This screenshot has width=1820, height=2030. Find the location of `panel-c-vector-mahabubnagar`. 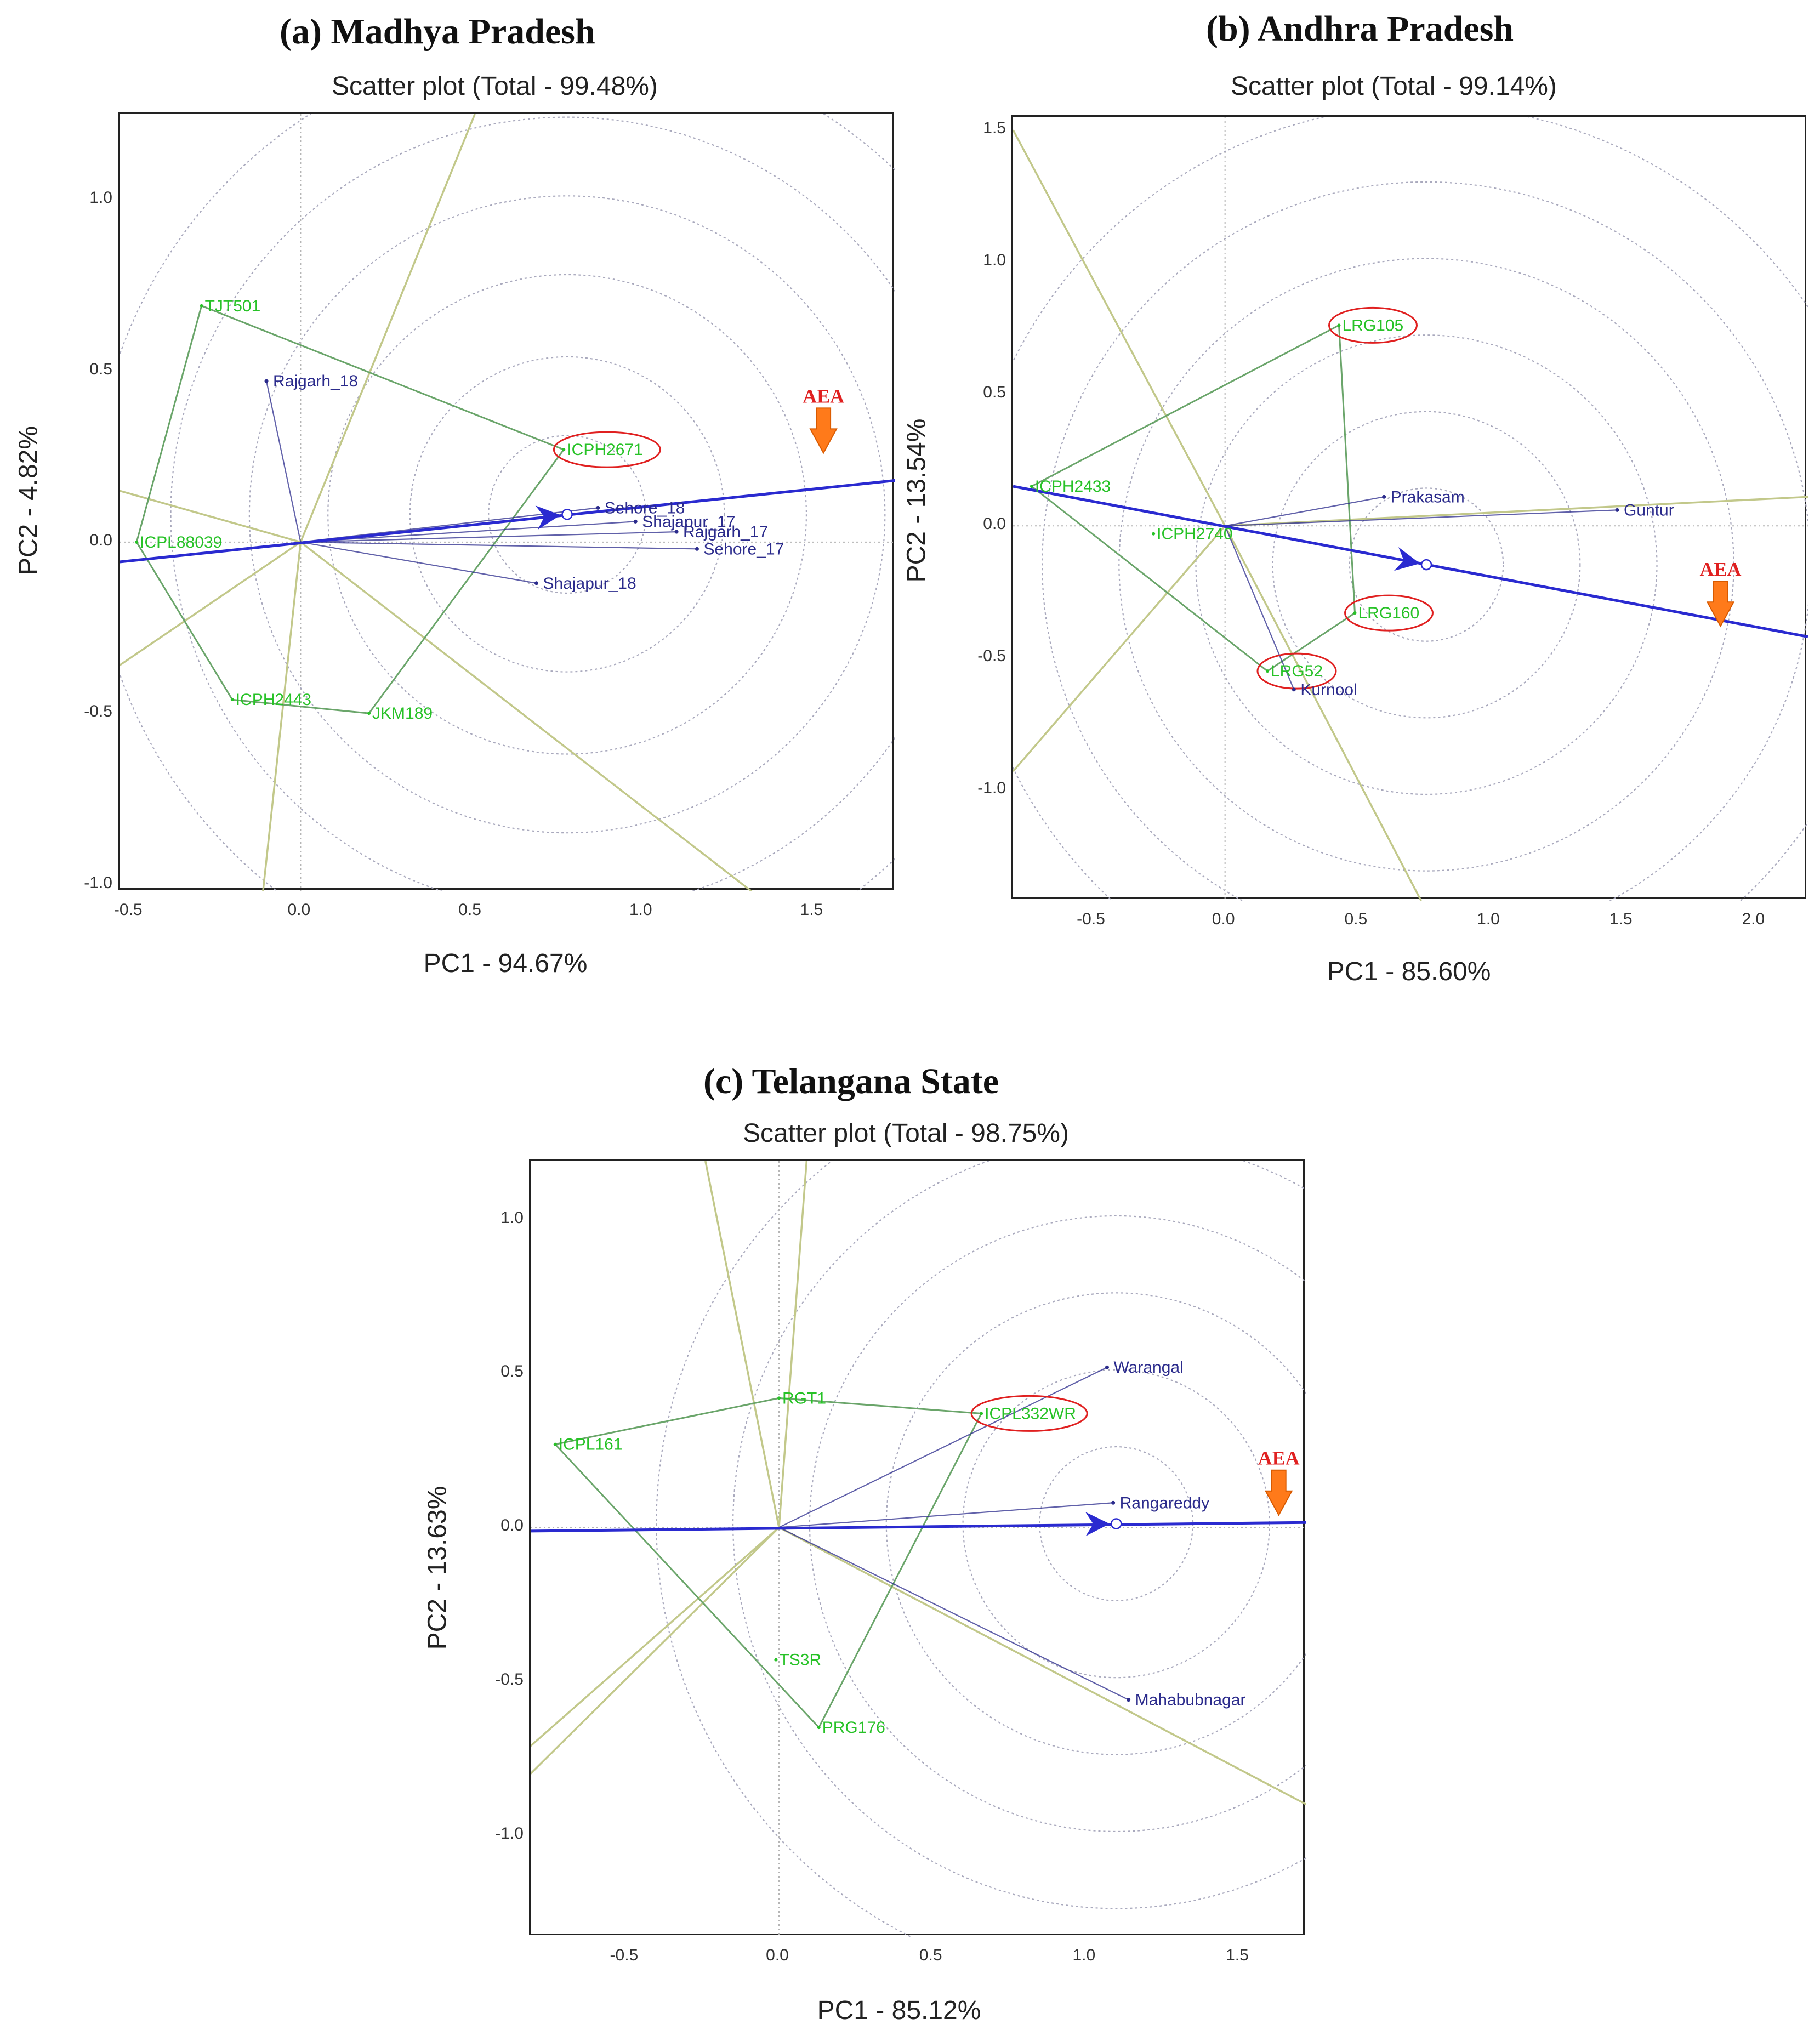

panel-c-vector-mahabubnagar is located at coordinates (953, 1614).